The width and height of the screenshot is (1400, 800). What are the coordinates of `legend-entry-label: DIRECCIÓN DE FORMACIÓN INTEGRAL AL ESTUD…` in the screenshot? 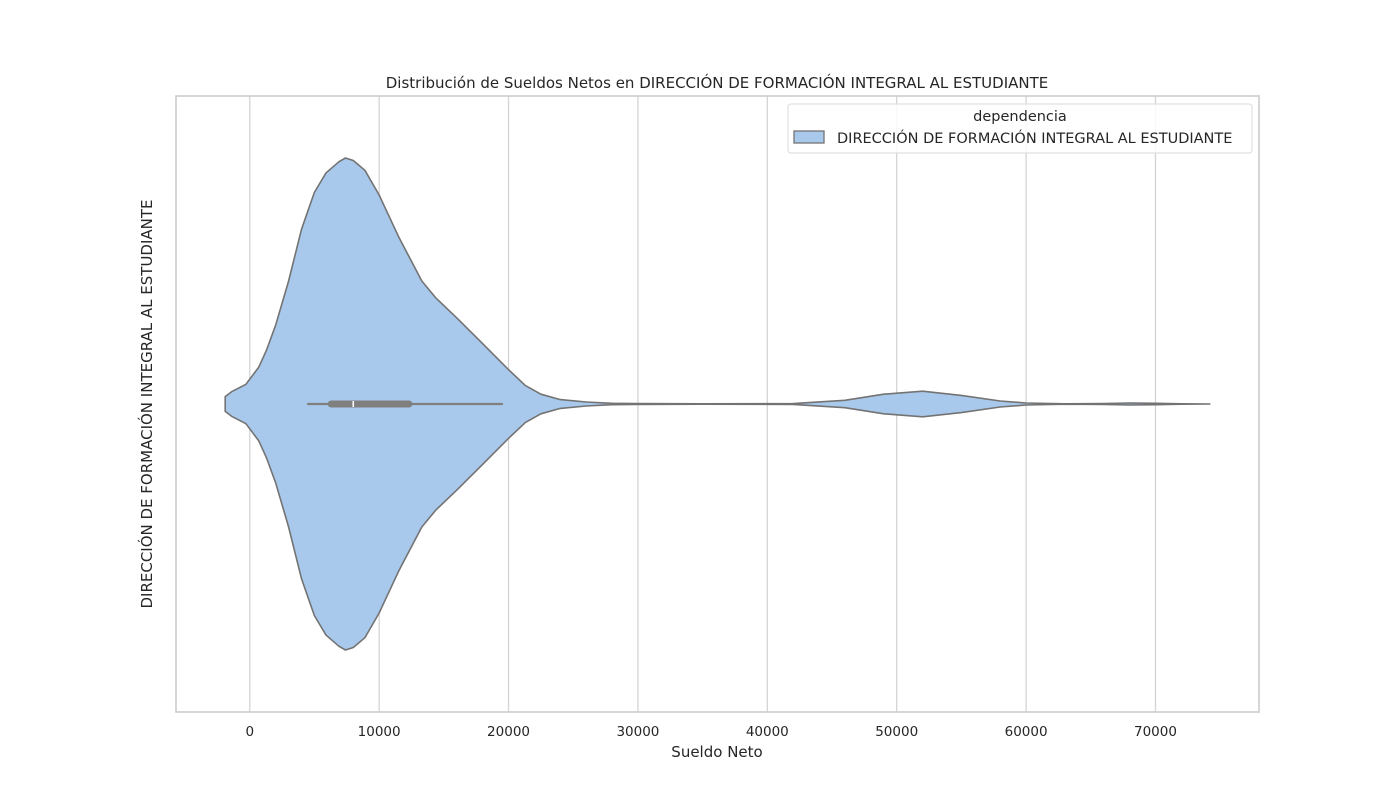 It's located at (1034, 138).